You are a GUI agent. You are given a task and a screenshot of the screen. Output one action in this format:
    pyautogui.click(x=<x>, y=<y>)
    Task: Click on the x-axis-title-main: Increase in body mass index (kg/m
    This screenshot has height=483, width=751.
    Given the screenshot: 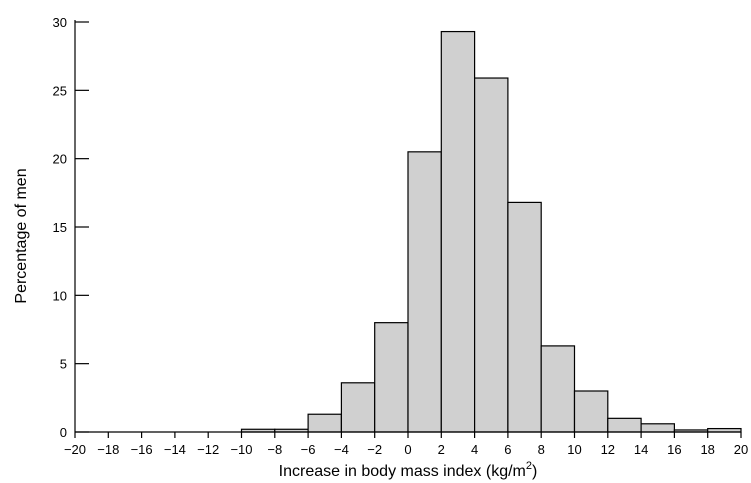 What is the action you would take?
    pyautogui.click(x=402, y=471)
    